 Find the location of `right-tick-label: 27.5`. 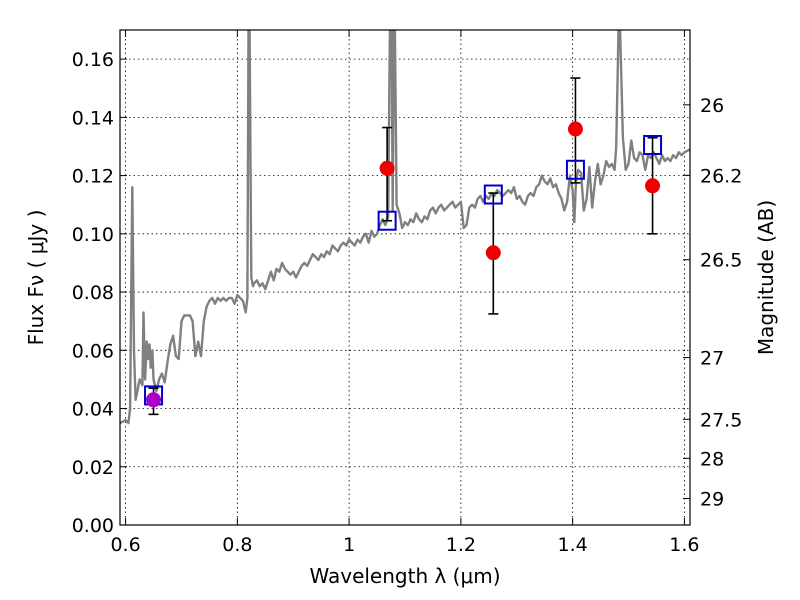

right-tick-label: 27.5 is located at coordinates (721, 420).